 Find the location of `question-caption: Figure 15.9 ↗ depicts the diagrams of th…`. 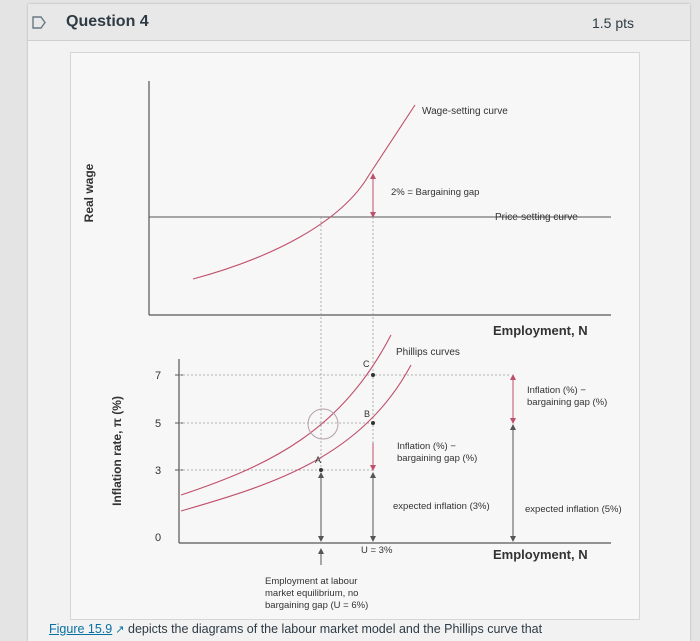

question-caption: Figure 15.9 ↗ depicts the diagrams of th… is located at coordinates (295, 629).